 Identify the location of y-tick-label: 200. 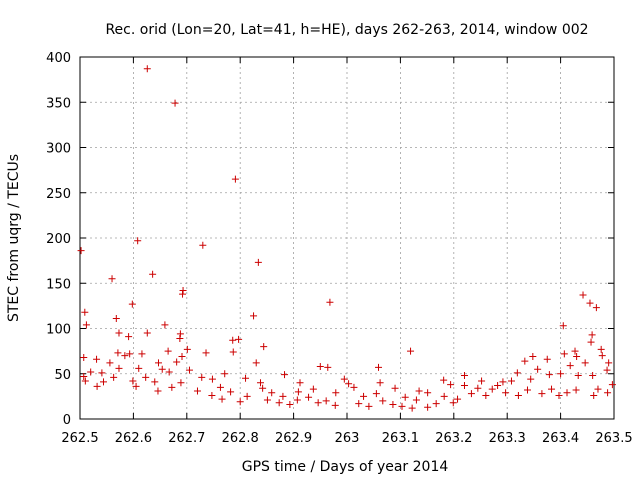
(58, 239).